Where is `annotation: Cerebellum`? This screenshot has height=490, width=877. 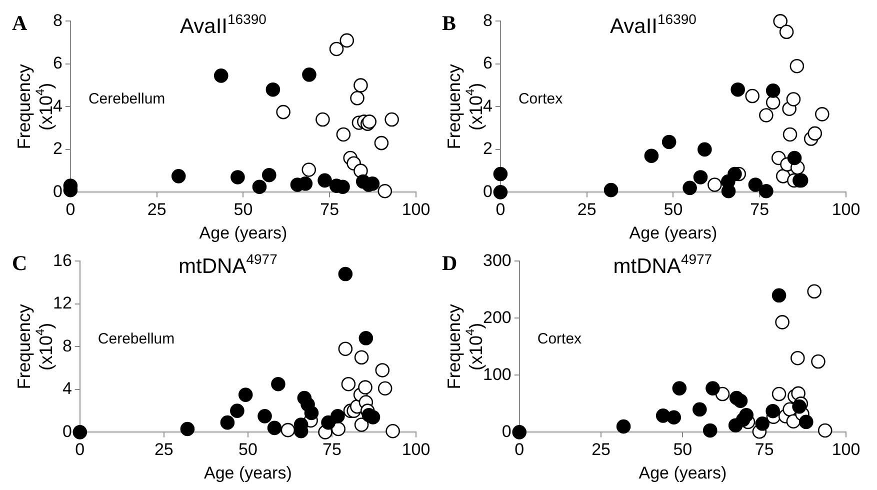 annotation: Cerebellum is located at coordinates (136, 339).